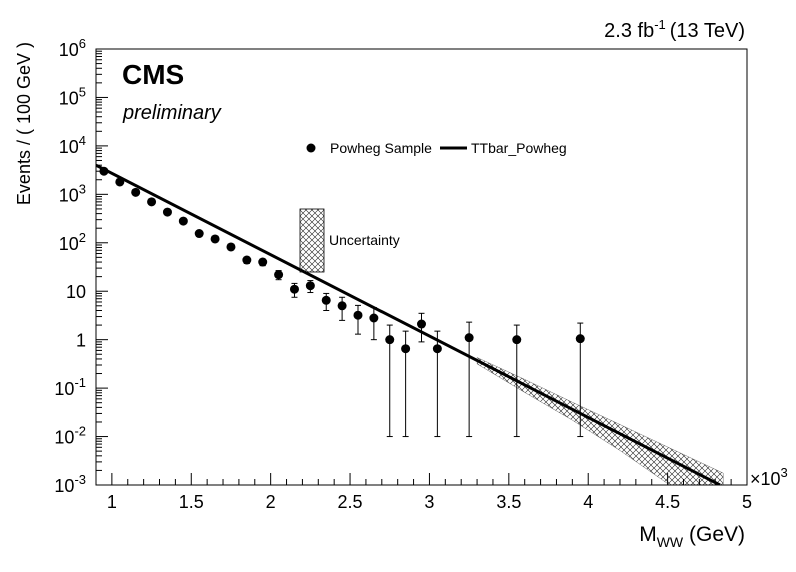  I want to click on y-tick-label: 10, so click(76, 292).